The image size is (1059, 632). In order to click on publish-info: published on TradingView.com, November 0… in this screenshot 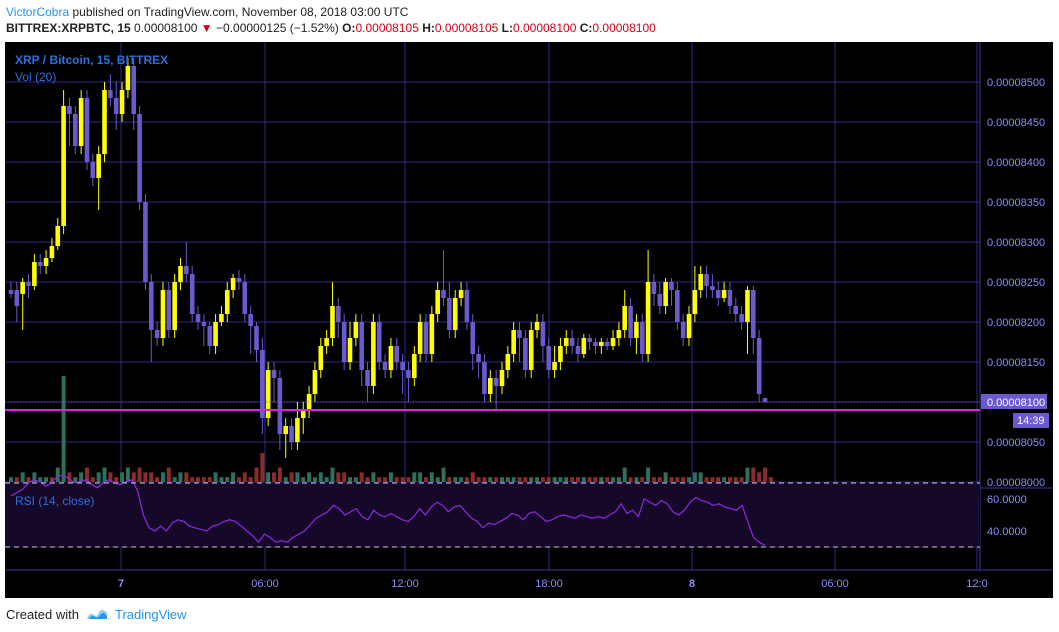, I will do `click(239, 12)`.